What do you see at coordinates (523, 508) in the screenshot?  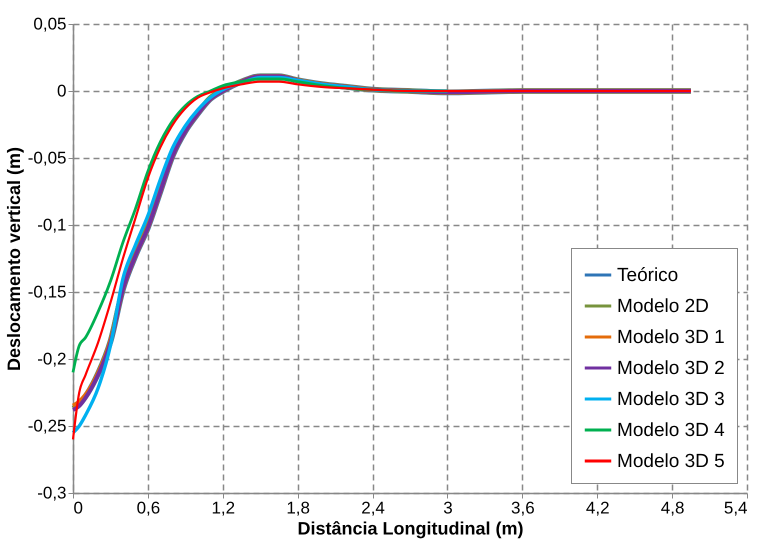 I see `x-tick-label: 3,6` at bounding box center [523, 508].